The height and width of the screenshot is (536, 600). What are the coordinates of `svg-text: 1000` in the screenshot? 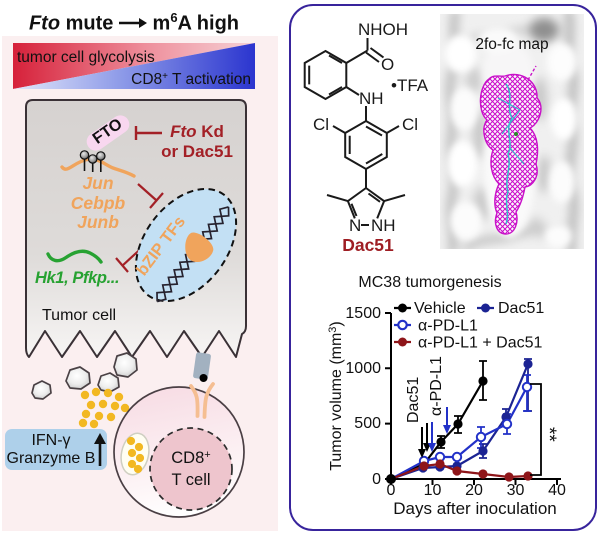 It's located at (363, 368).